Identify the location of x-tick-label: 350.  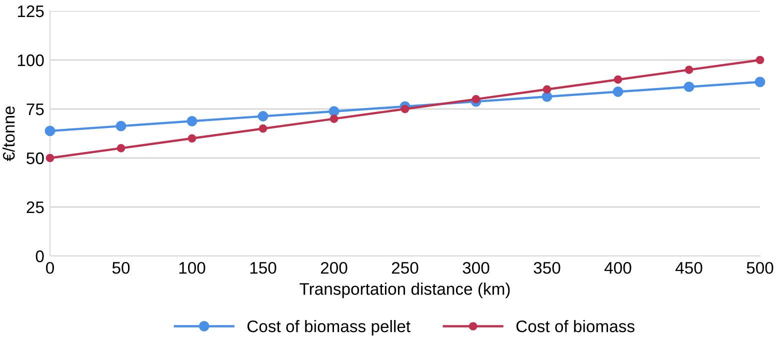
(547, 268).